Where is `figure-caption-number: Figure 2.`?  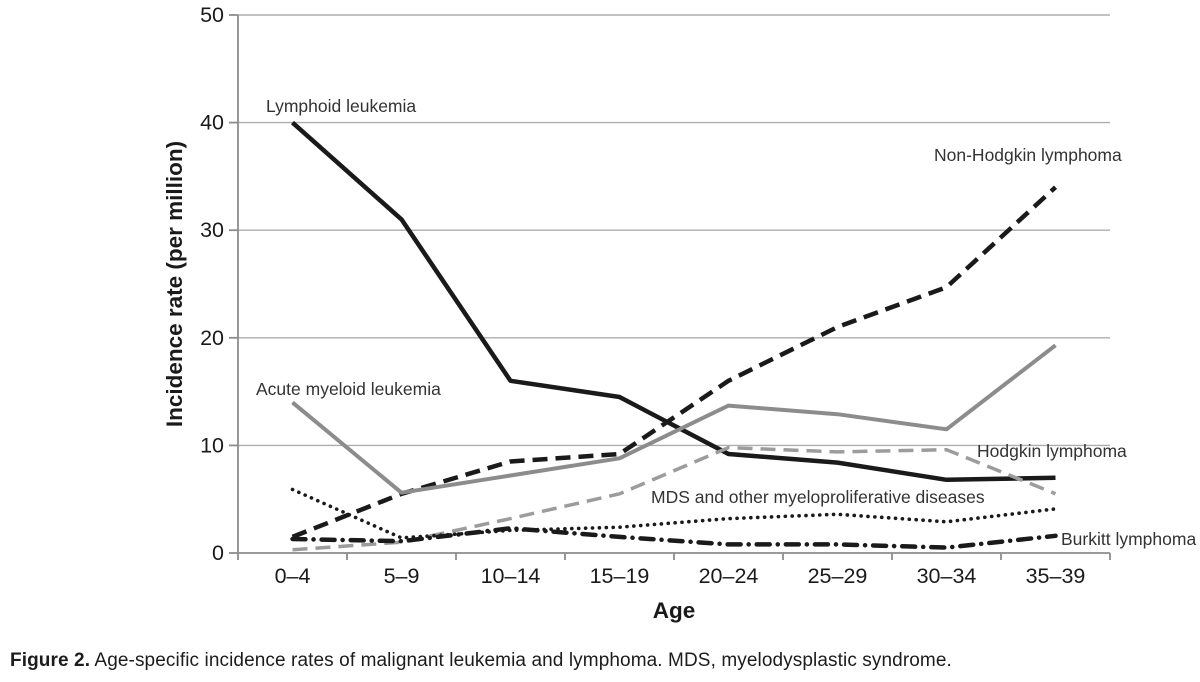 figure-caption-number: Figure 2. is located at coordinates (50, 660).